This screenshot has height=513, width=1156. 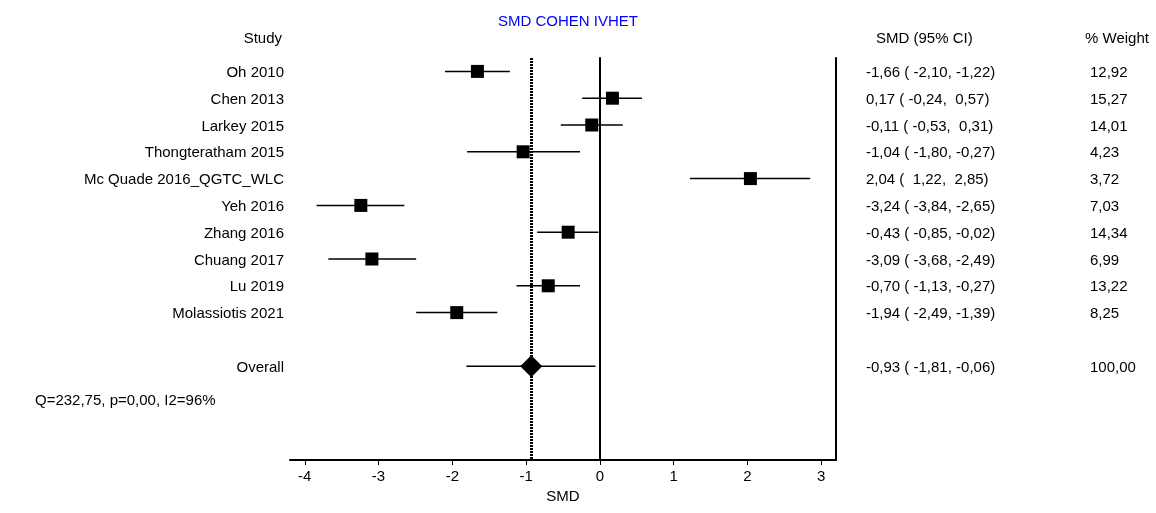 I want to click on x-tick-label: 1, so click(x=673, y=475).